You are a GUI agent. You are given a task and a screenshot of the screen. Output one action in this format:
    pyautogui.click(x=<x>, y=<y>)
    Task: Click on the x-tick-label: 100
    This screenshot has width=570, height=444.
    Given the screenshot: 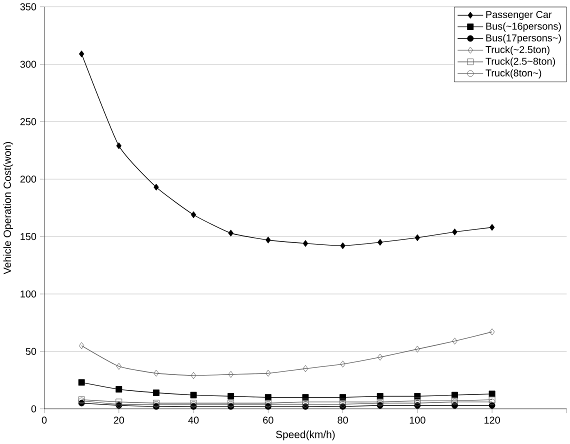 What is the action you would take?
    pyautogui.click(x=418, y=420)
    